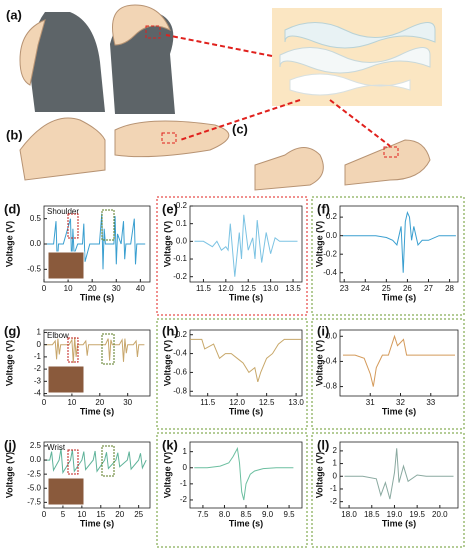  Describe the element at coordinates (386, 288) in the screenshot. I see `x-tick-label: 25` at that location.